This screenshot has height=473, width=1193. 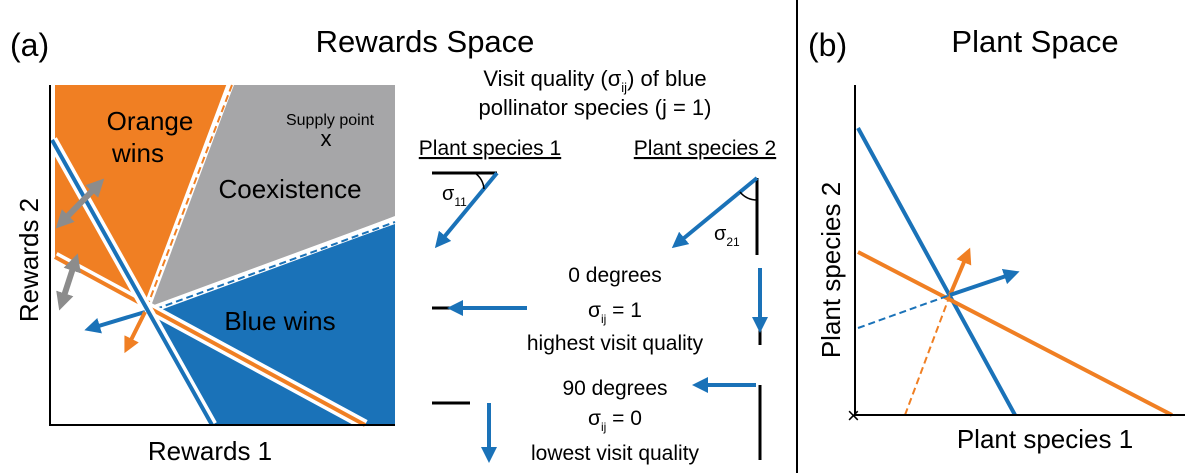 I want to click on boundary, so click(x=270, y=266).